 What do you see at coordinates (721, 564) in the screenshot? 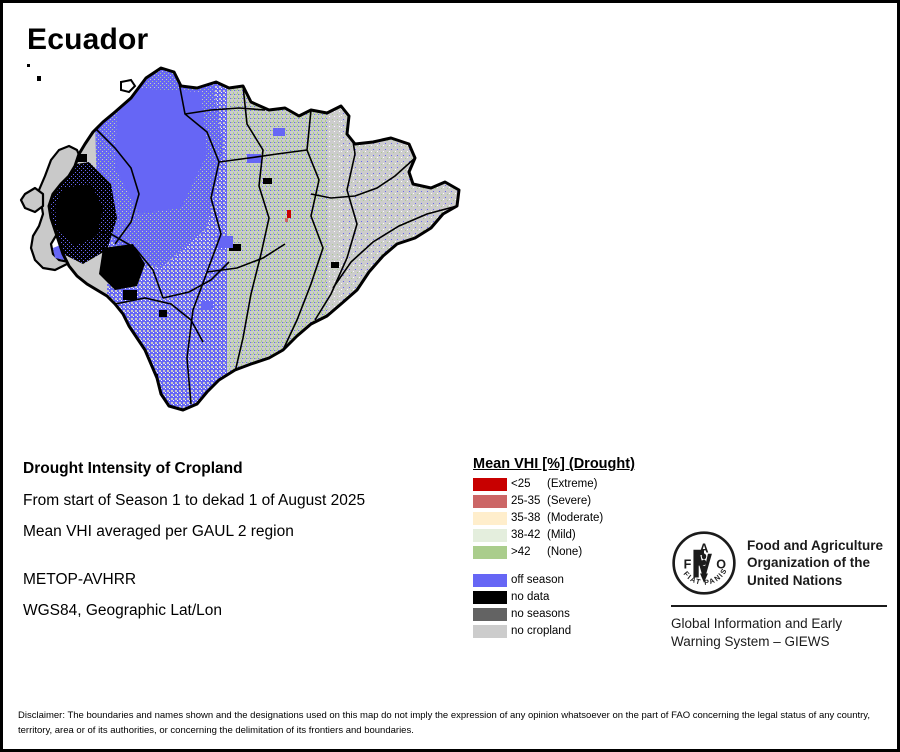
I see `svg-text: O` at bounding box center [721, 564].